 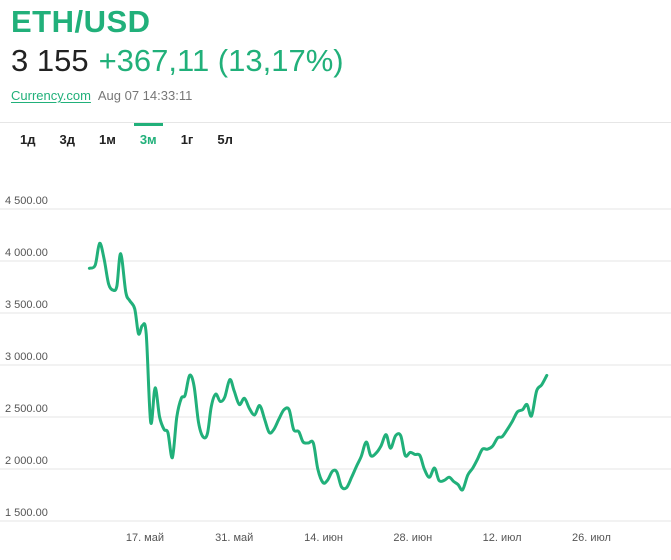 I want to click on pair-title: ETH/USD, so click(x=81, y=21).